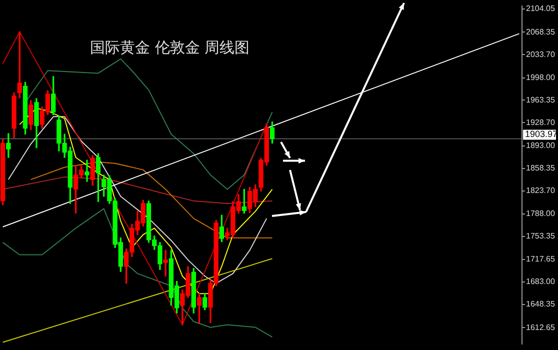 The image size is (558, 350). Describe the element at coordinates (541, 77) in the screenshot. I see `y-tick-label: 1998.00` at that location.